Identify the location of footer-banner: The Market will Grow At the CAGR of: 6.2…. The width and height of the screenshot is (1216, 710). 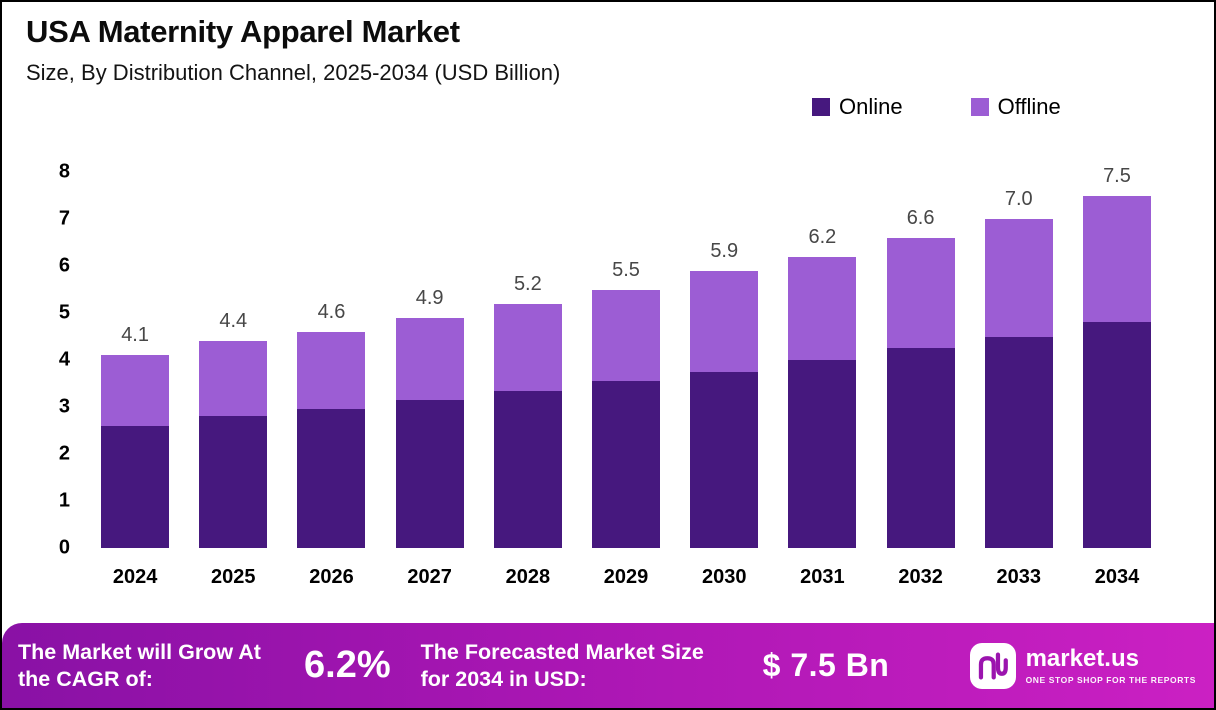
(608, 665).